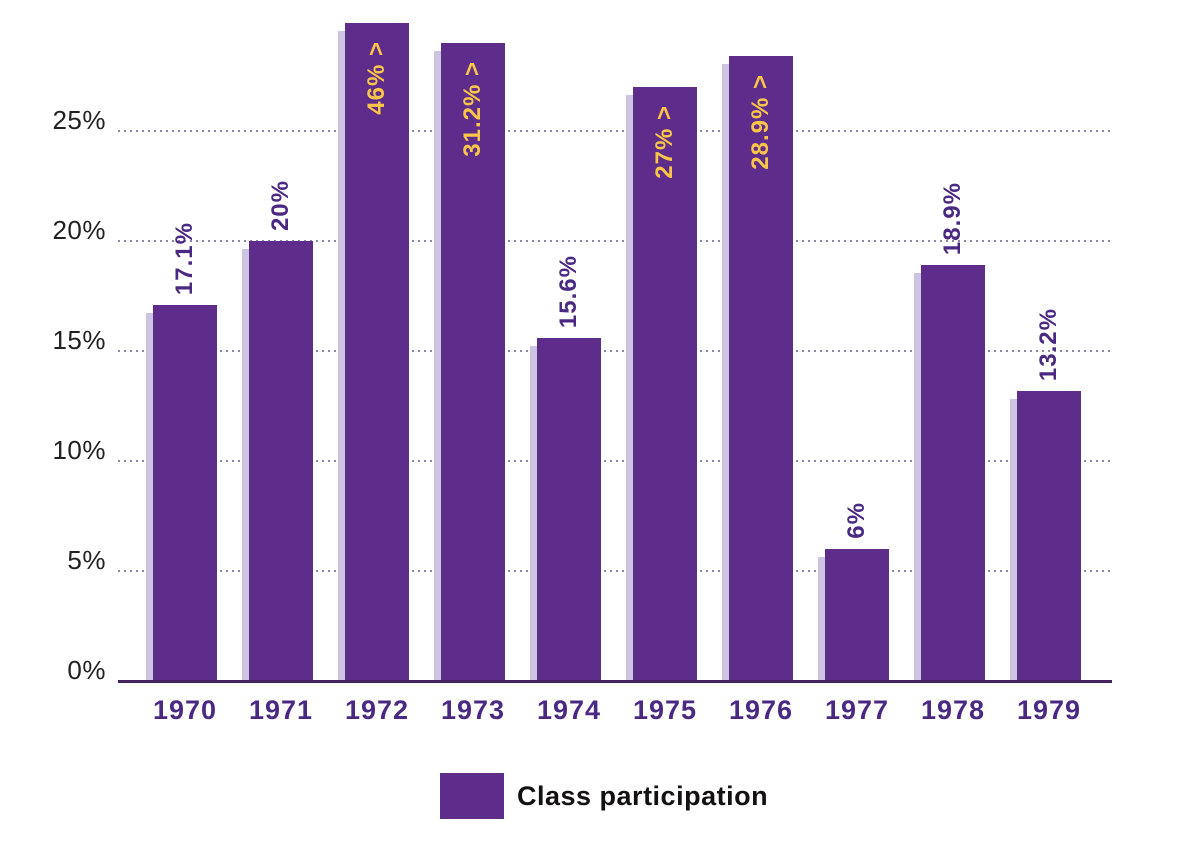 This screenshot has width=1182, height=859. I want to click on bar-1978, so click(953, 473).